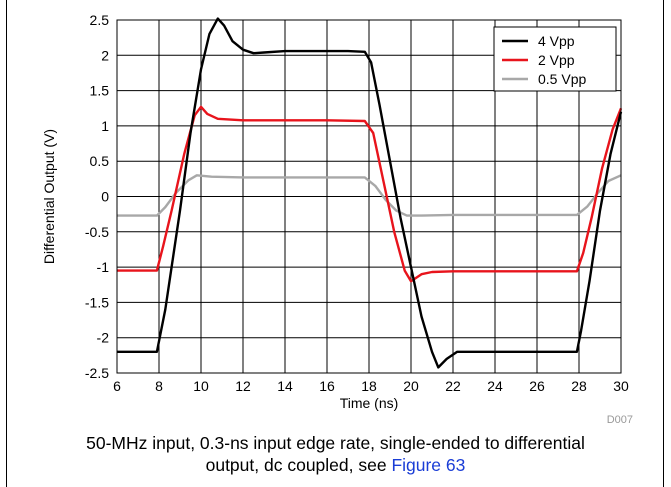 The width and height of the screenshot is (671, 487). I want to click on x-tick-label: 24, so click(495, 386).